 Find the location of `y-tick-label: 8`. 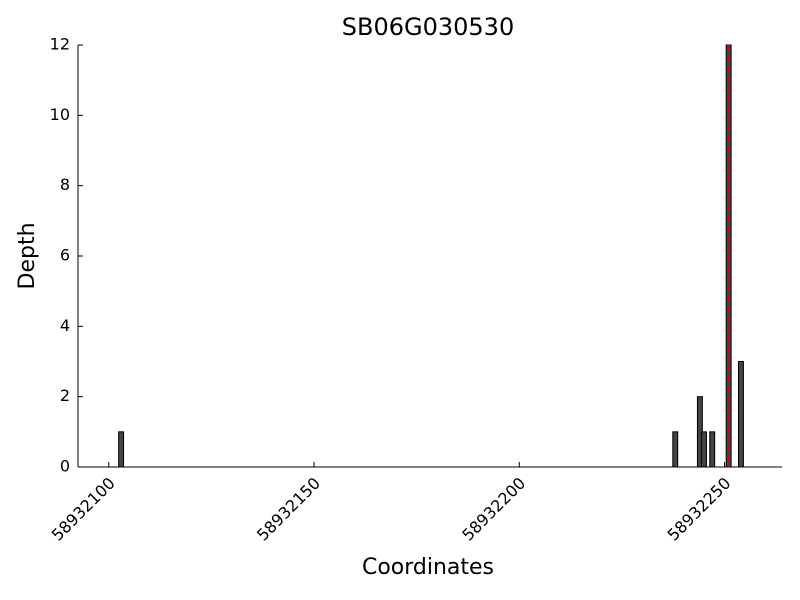

y-tick-label: 8 is located at coordinates (65, 184).